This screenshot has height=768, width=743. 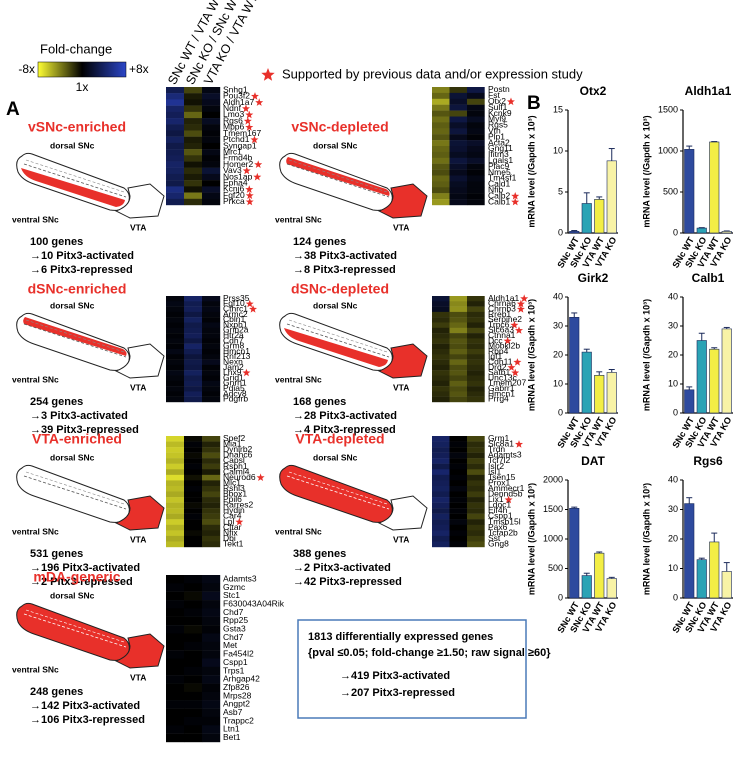 What do you see at coordinates (230, 645) in the screenshot?
I see `gene-label: Met` at bounding box center [230, 645].